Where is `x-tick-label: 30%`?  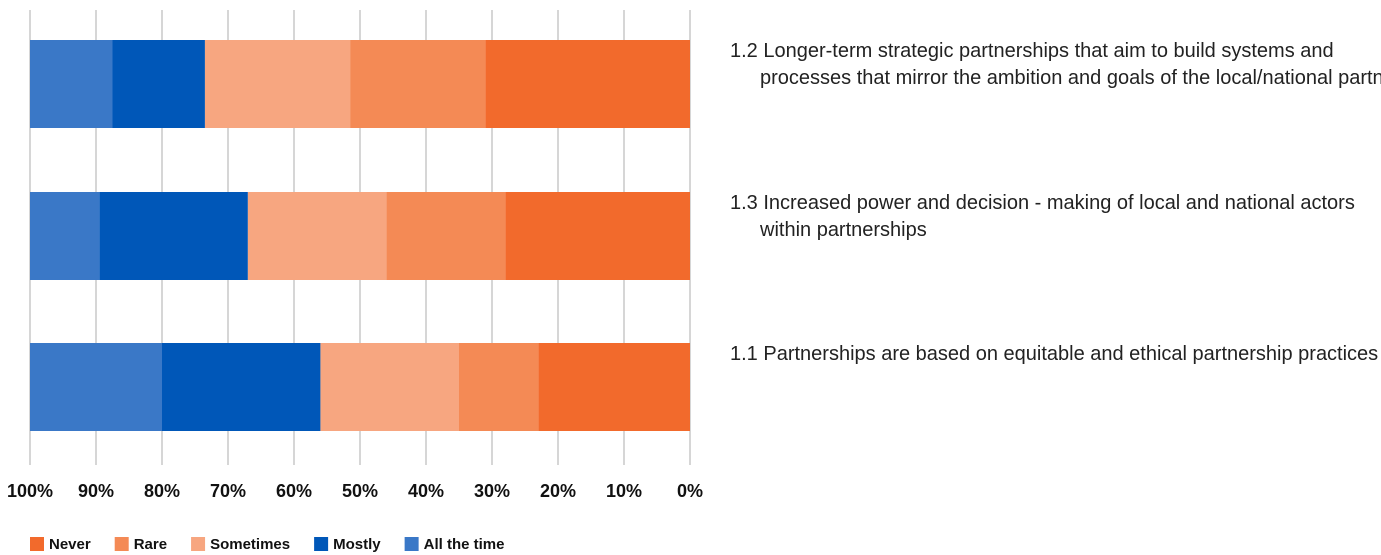 x-tick-label: 30% is located at coordinates (492, 491).